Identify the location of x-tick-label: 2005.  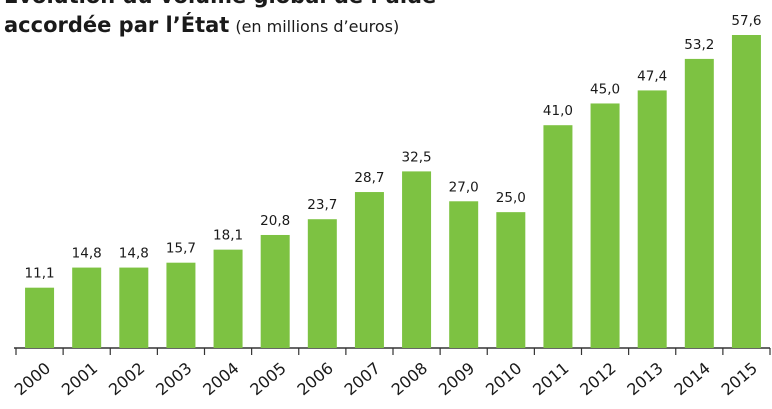
(267, 379).